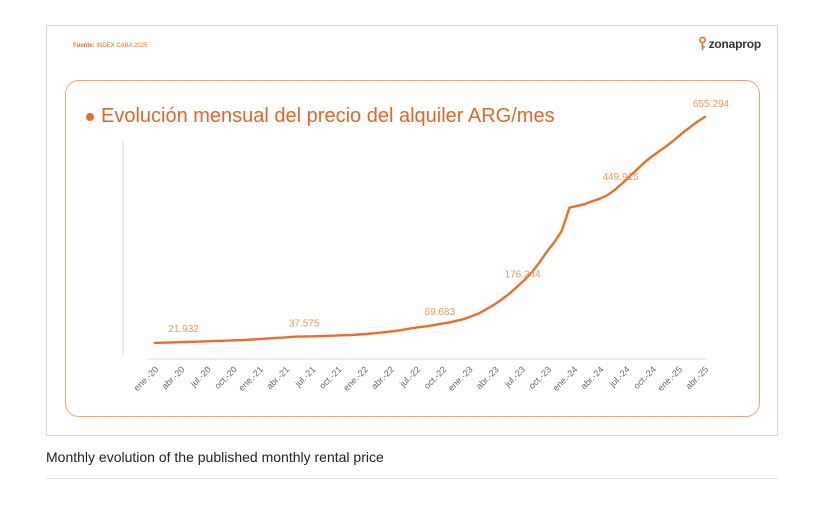  Describe the element at coordinates (439, 312) in the screenshot. I see `data-label: 69.683` at that location.